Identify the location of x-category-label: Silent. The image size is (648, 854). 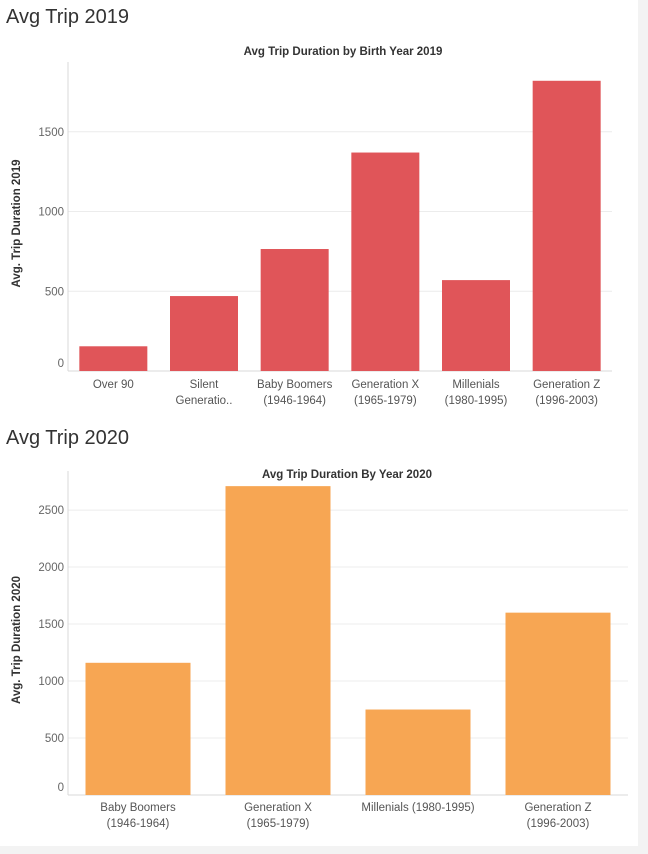
(205, 385).